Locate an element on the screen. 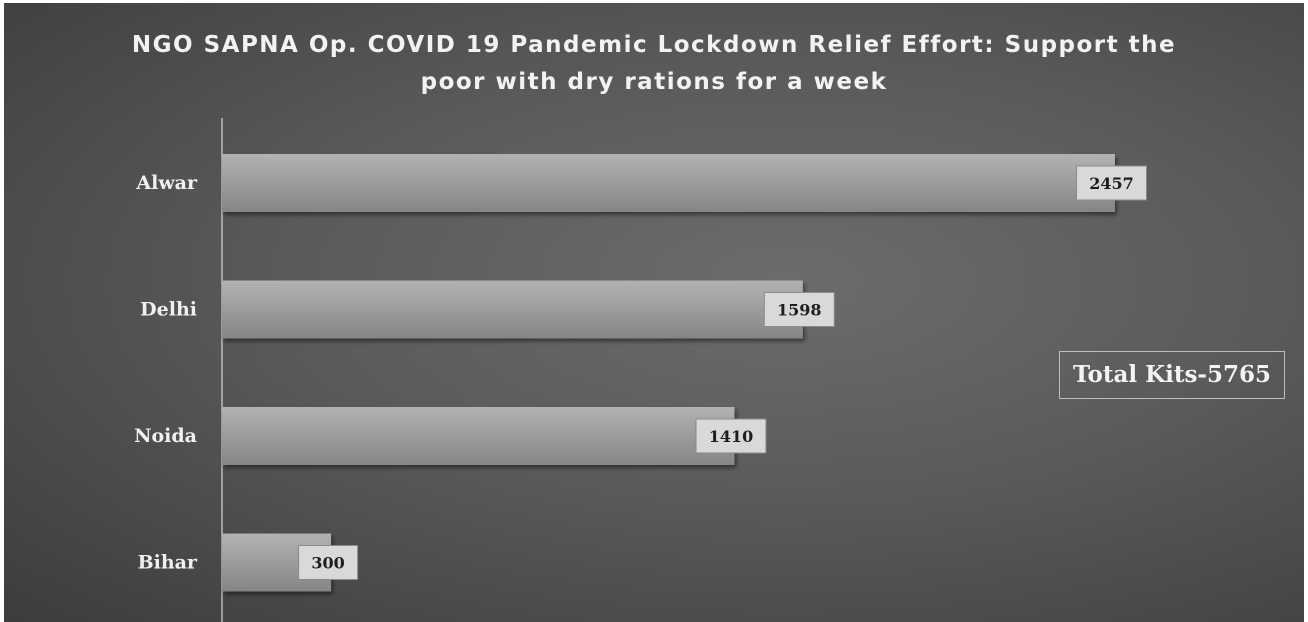 The width and height of the screenshot is (1308, 622). data-label-box-bihar is located at coordinates (328, 562).